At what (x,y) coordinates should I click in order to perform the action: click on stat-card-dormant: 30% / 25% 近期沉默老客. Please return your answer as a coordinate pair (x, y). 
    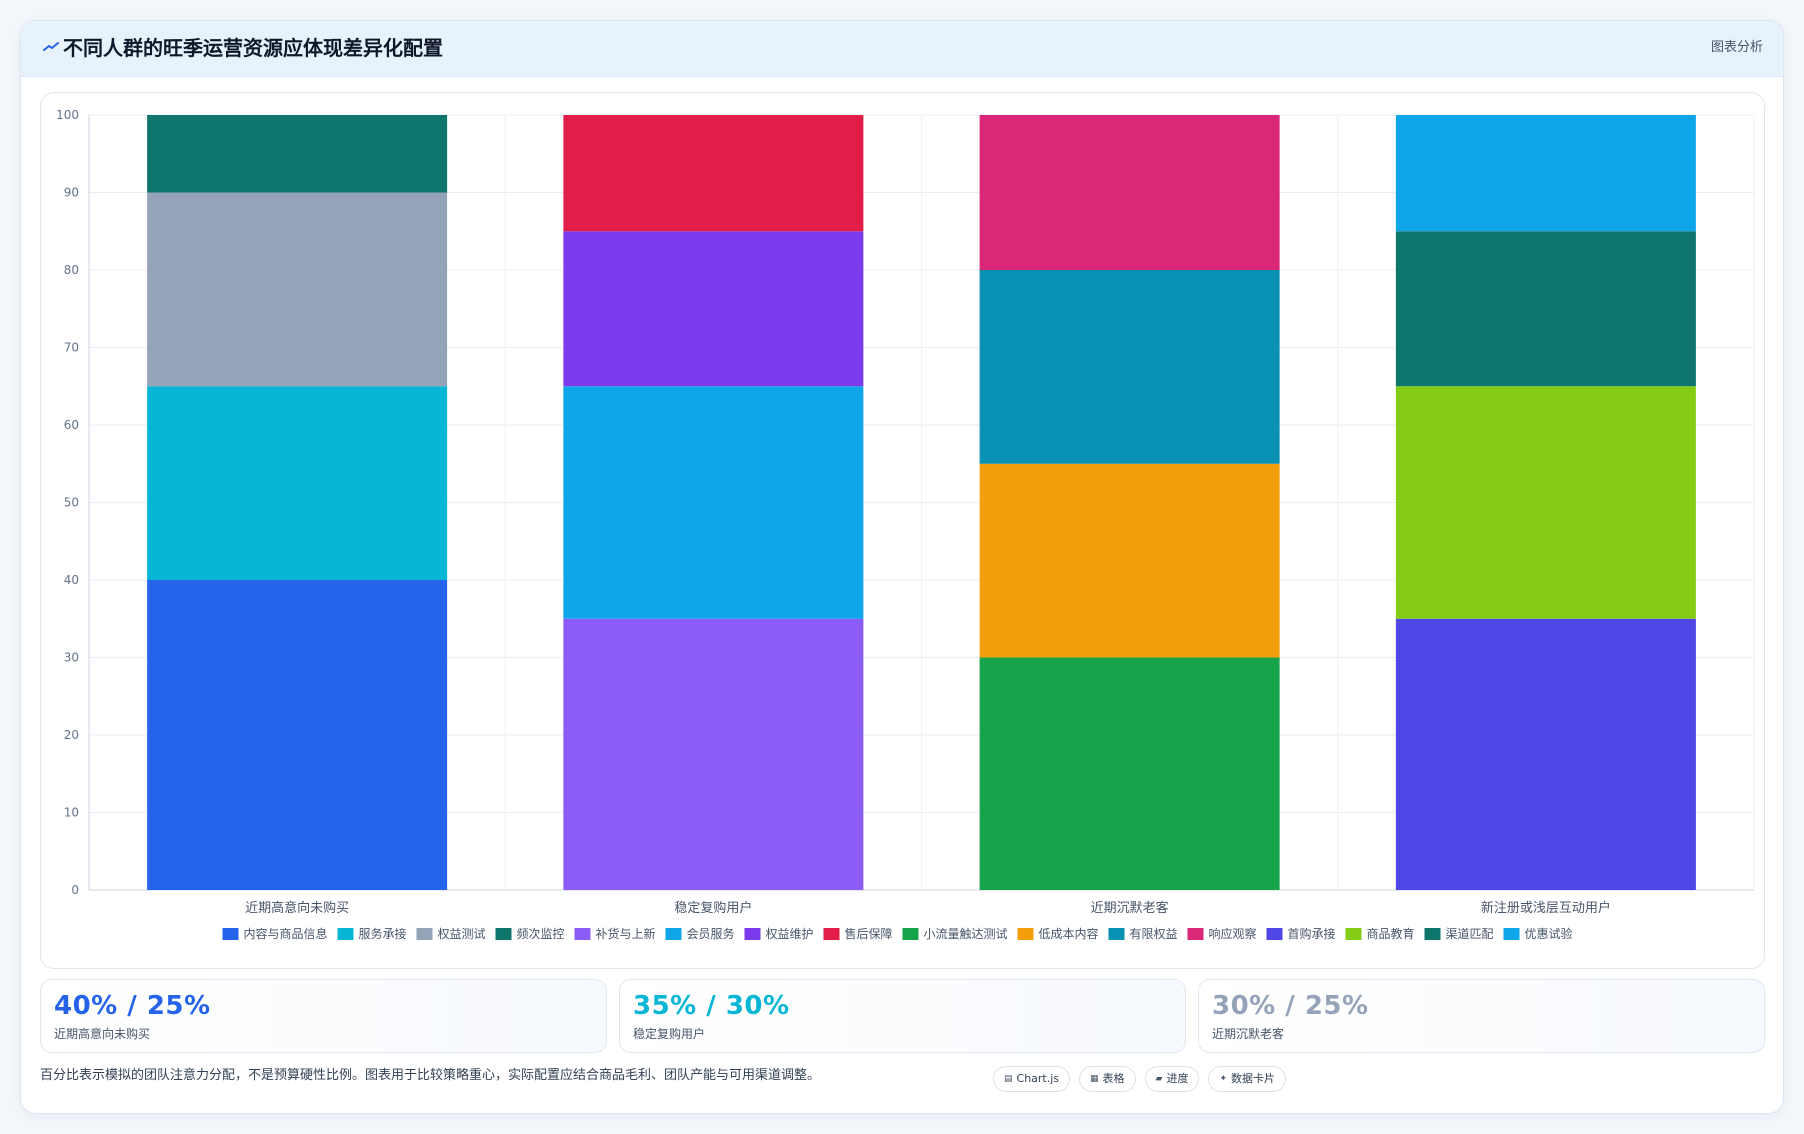
    Looking at the image, I should click on (1481, 1016).